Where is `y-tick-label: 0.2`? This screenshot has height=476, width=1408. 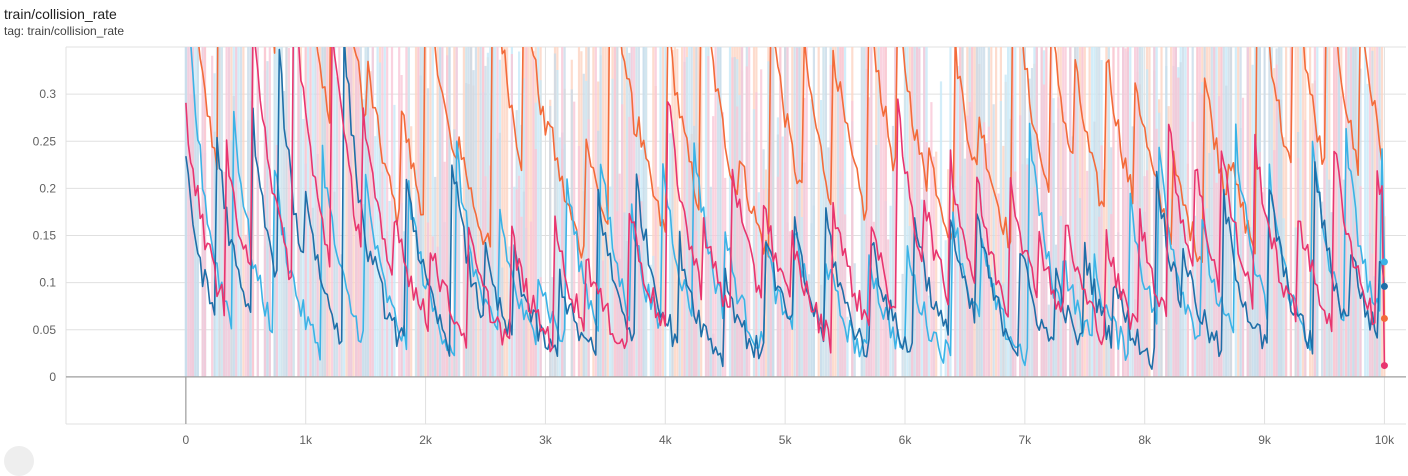
y-tick-label: 0.2 is located at coordinates (47, 188).